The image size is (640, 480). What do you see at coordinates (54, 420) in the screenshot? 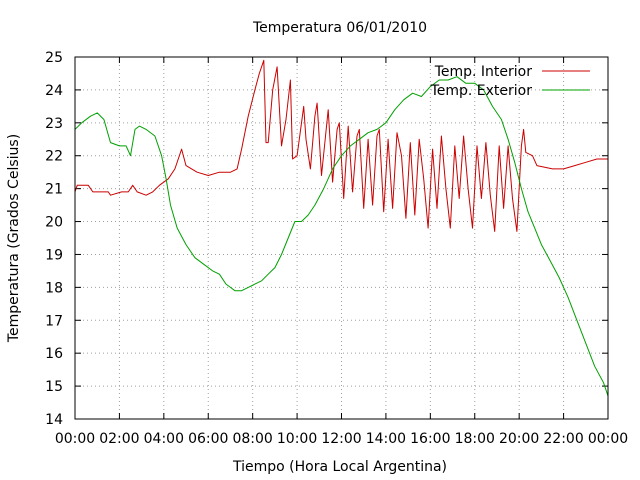
I see `y-tick-label: 14` at bounding box center [54, 420].